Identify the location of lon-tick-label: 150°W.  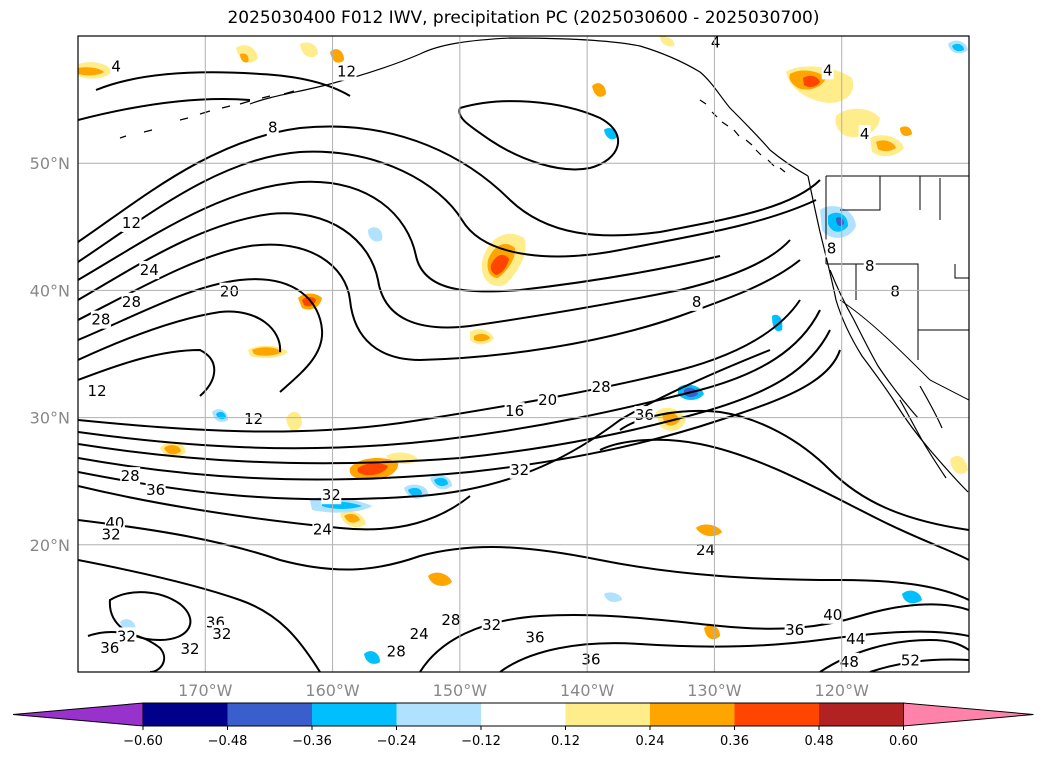
(460, 690).